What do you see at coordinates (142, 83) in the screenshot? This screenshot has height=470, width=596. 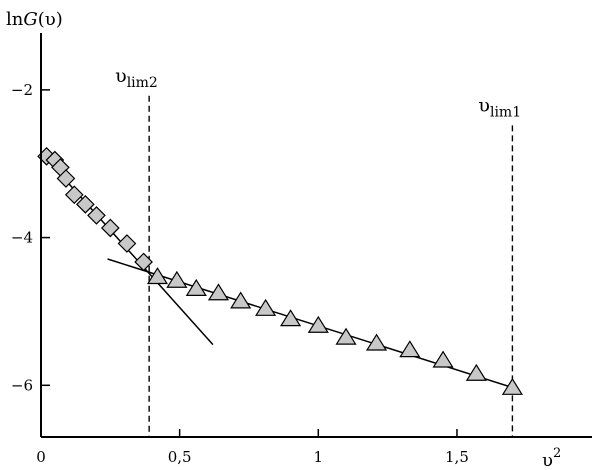 I see `limit-label-sub: lim2` at bounding box center [142, 83].